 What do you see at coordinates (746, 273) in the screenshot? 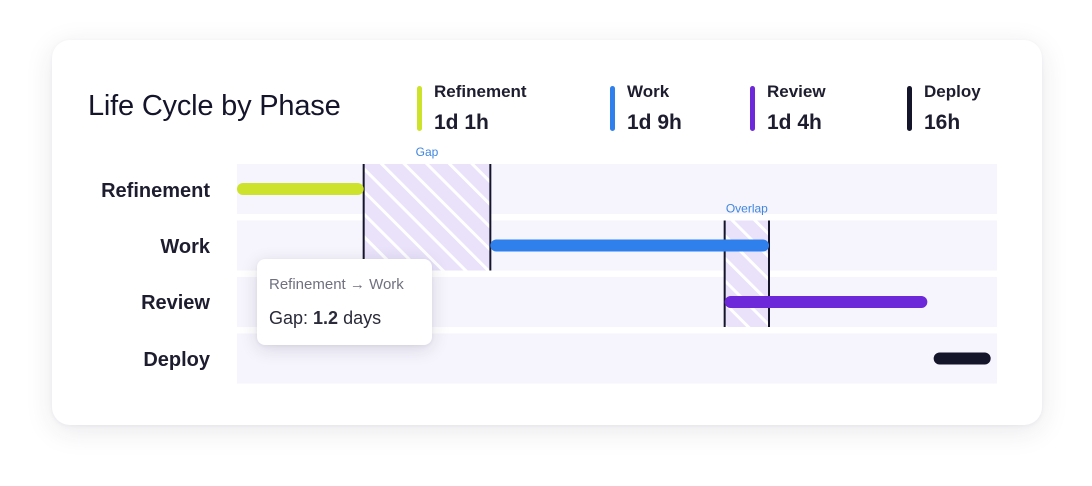
I see `overlap-region` at bounding box center [746, 273].